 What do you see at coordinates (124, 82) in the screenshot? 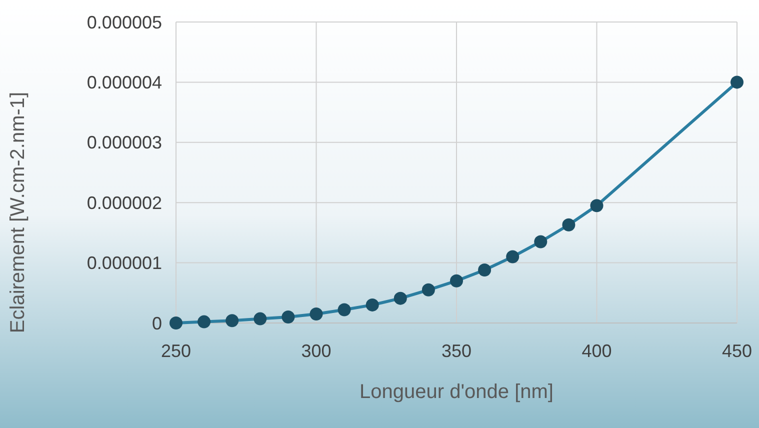
I see `y-tick-label: 0.000004` at bounding box center [124, 82].